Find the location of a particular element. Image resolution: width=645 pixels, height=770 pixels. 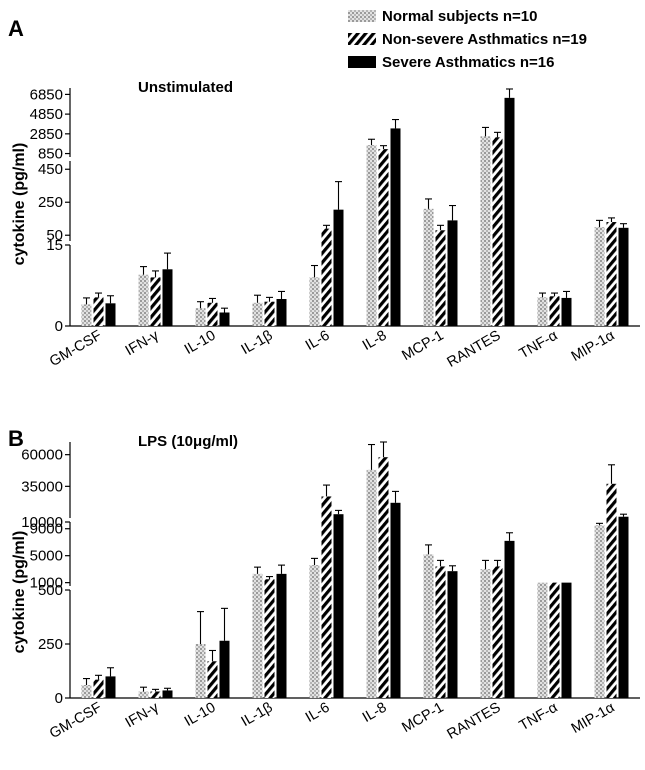

panel-a-ytick-label: 2850 is located at coordinates (46, 134).